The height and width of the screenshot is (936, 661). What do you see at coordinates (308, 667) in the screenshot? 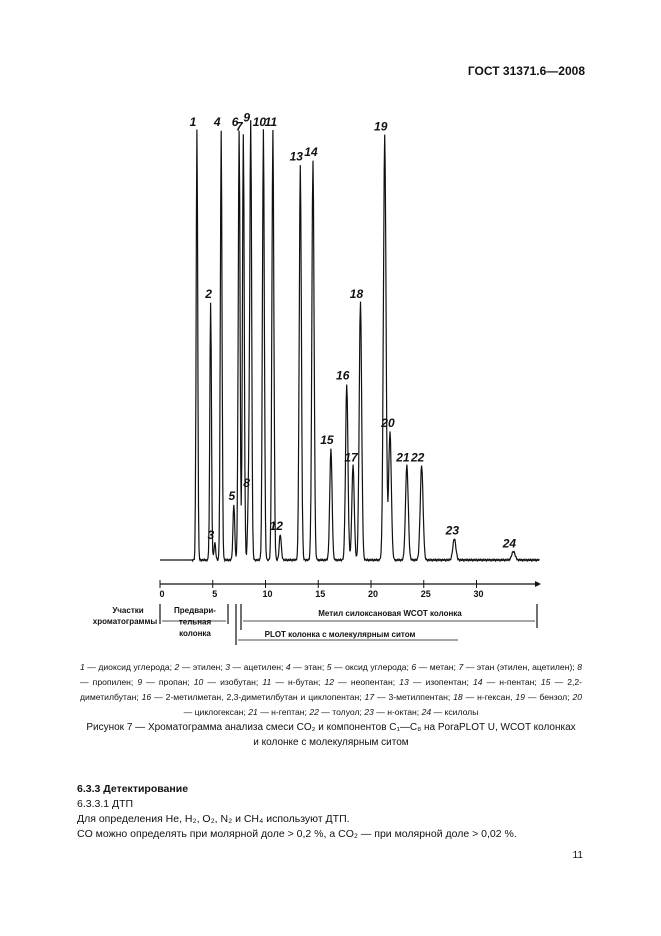
I see `legend-text: — этан;` at bounding box center [308, 667].